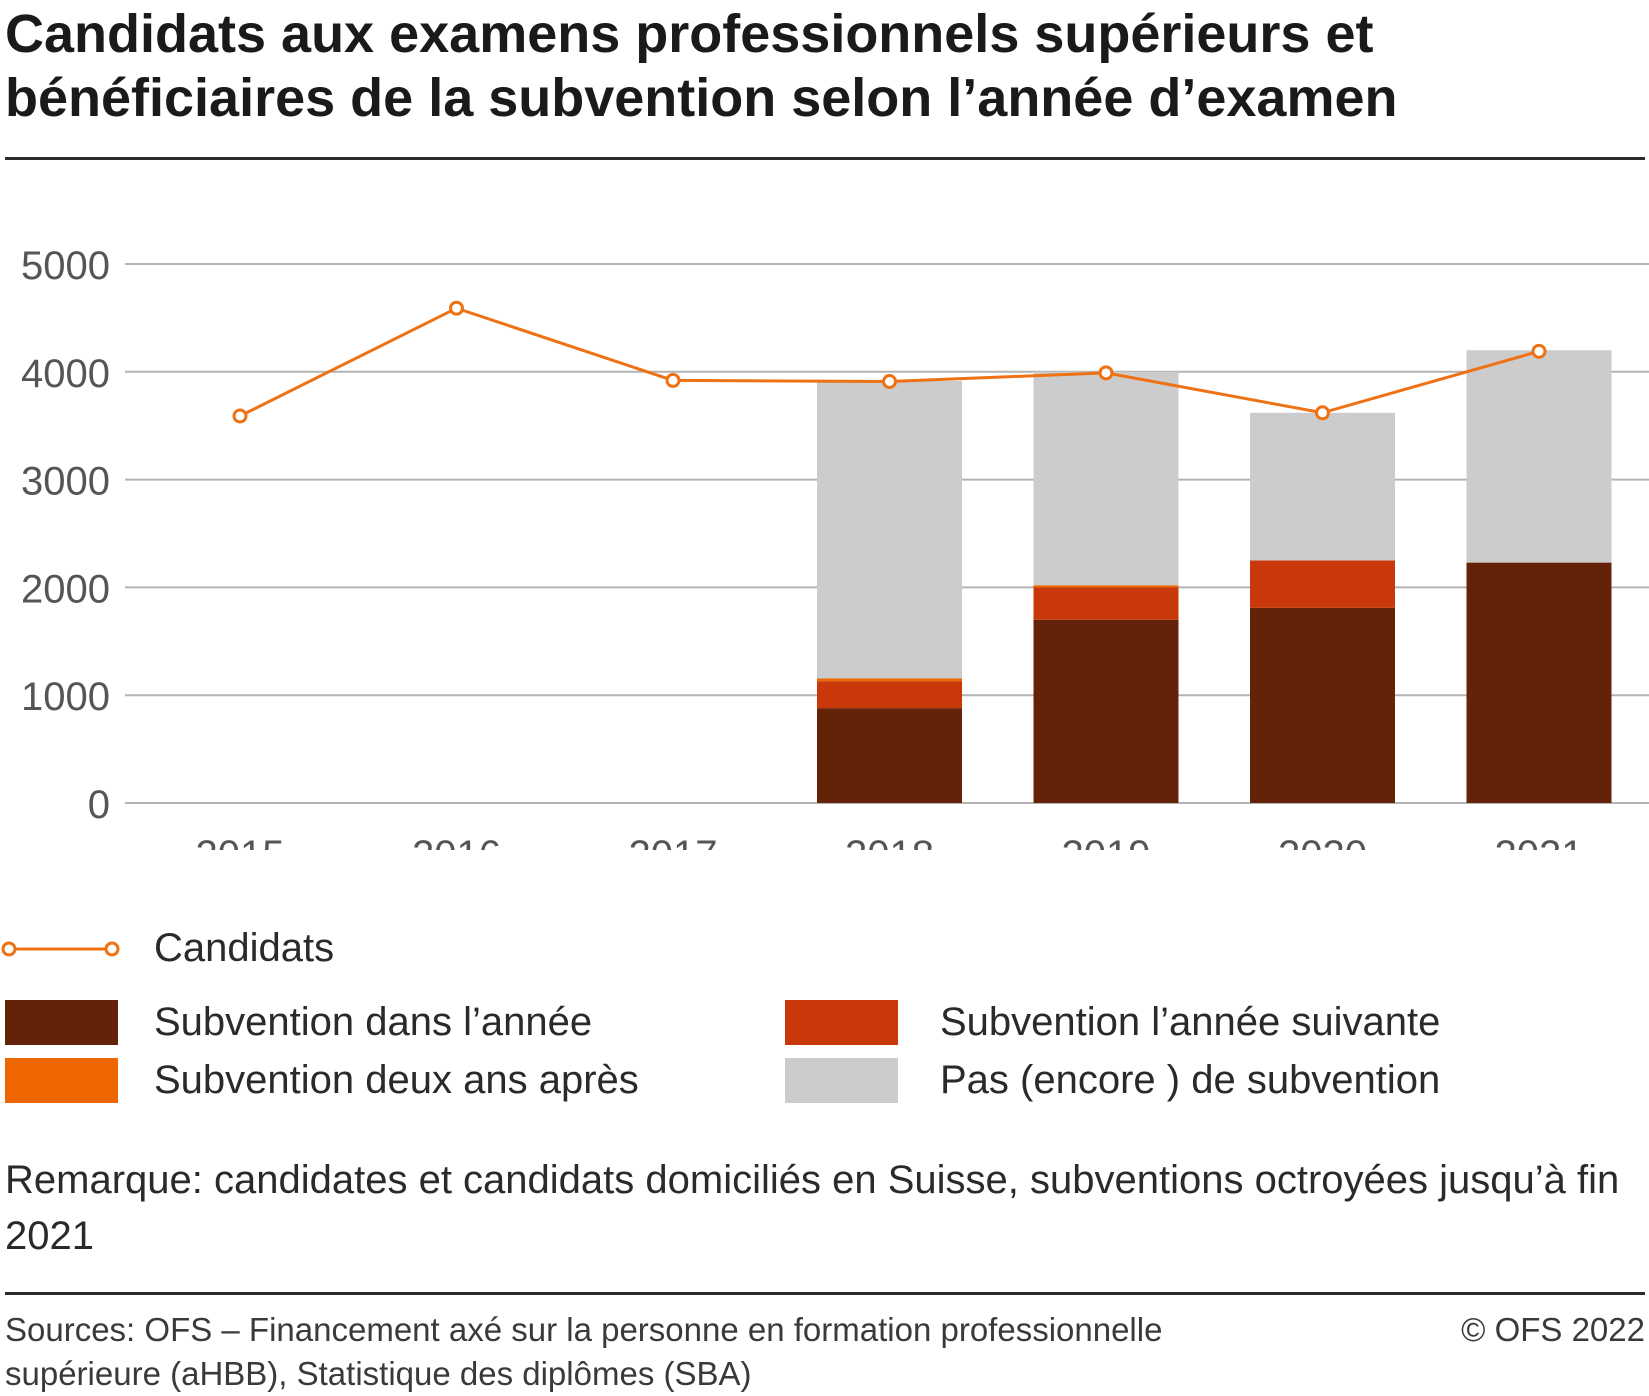 This screenshot has width=1649, height=1396. What do you see at coordinates (889, 529) in the screenshot?
I see `bar-pas-encore-2018` at bounding box center [889, 529].